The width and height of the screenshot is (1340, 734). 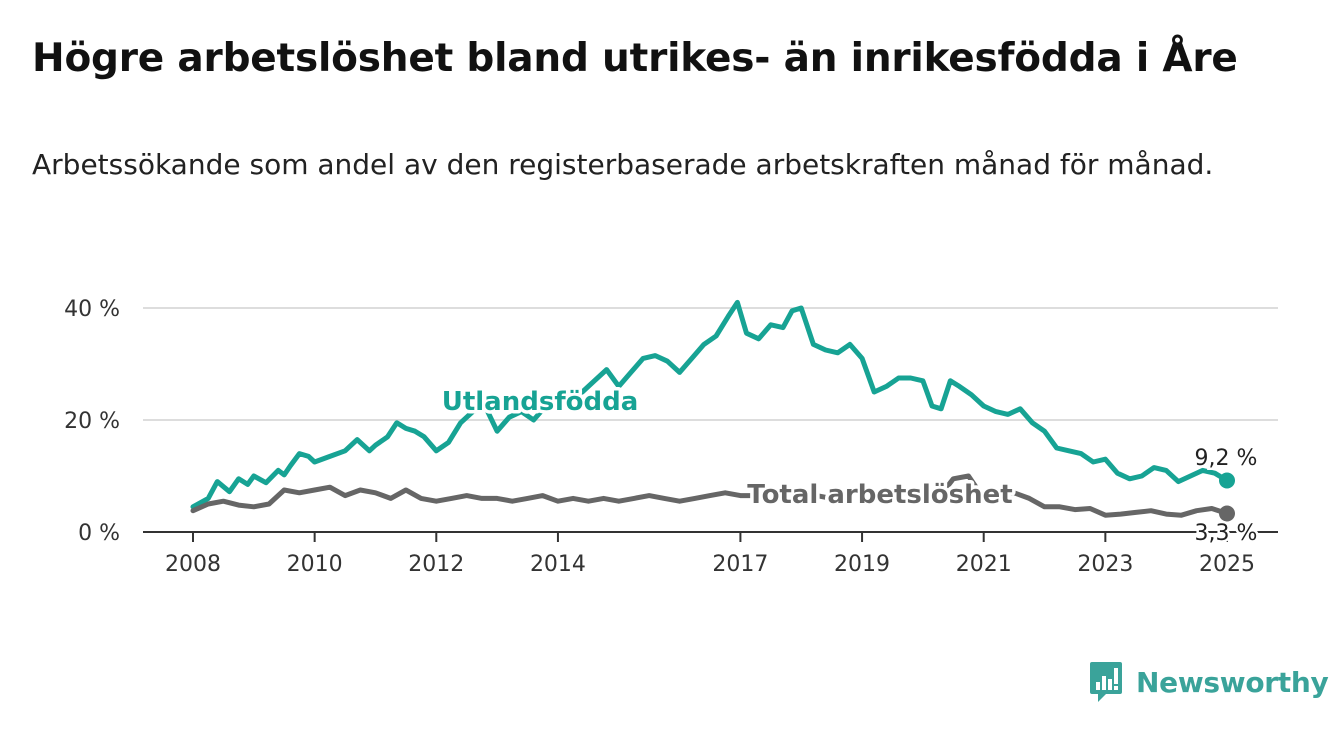 I want to click on y-tick-label: 20 %, so click(x=92, y=421).